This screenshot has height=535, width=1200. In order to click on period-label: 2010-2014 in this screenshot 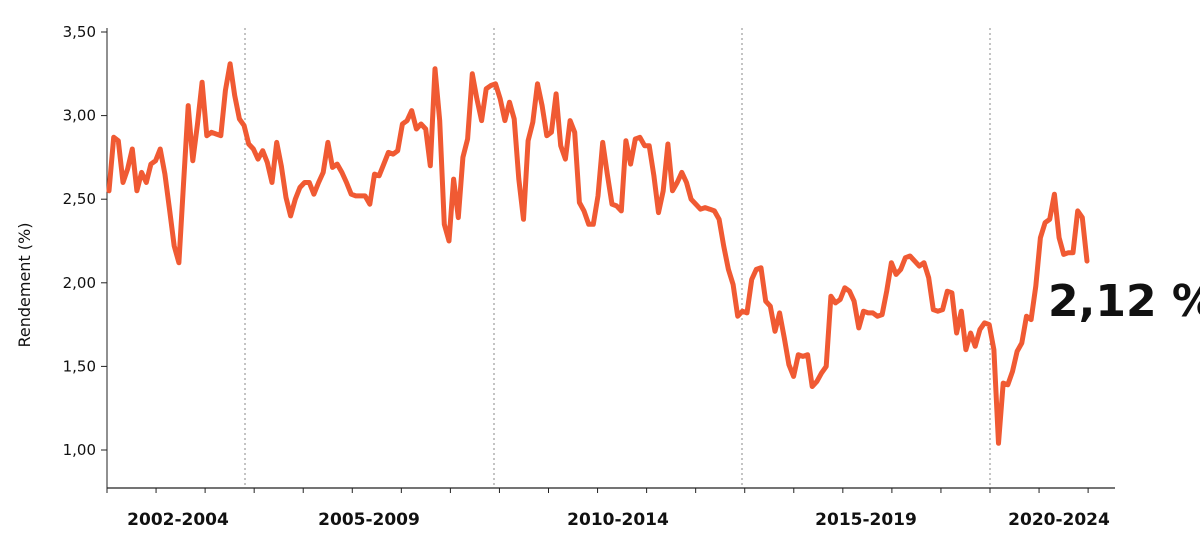, I will do `click(618, 520)`.